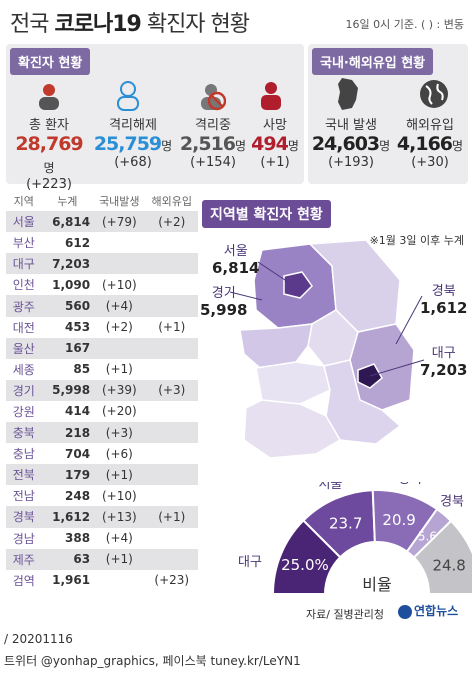 The height and width of the screenshot is (678, 474). I want to click on cell-total: 248, so click(78, 495).